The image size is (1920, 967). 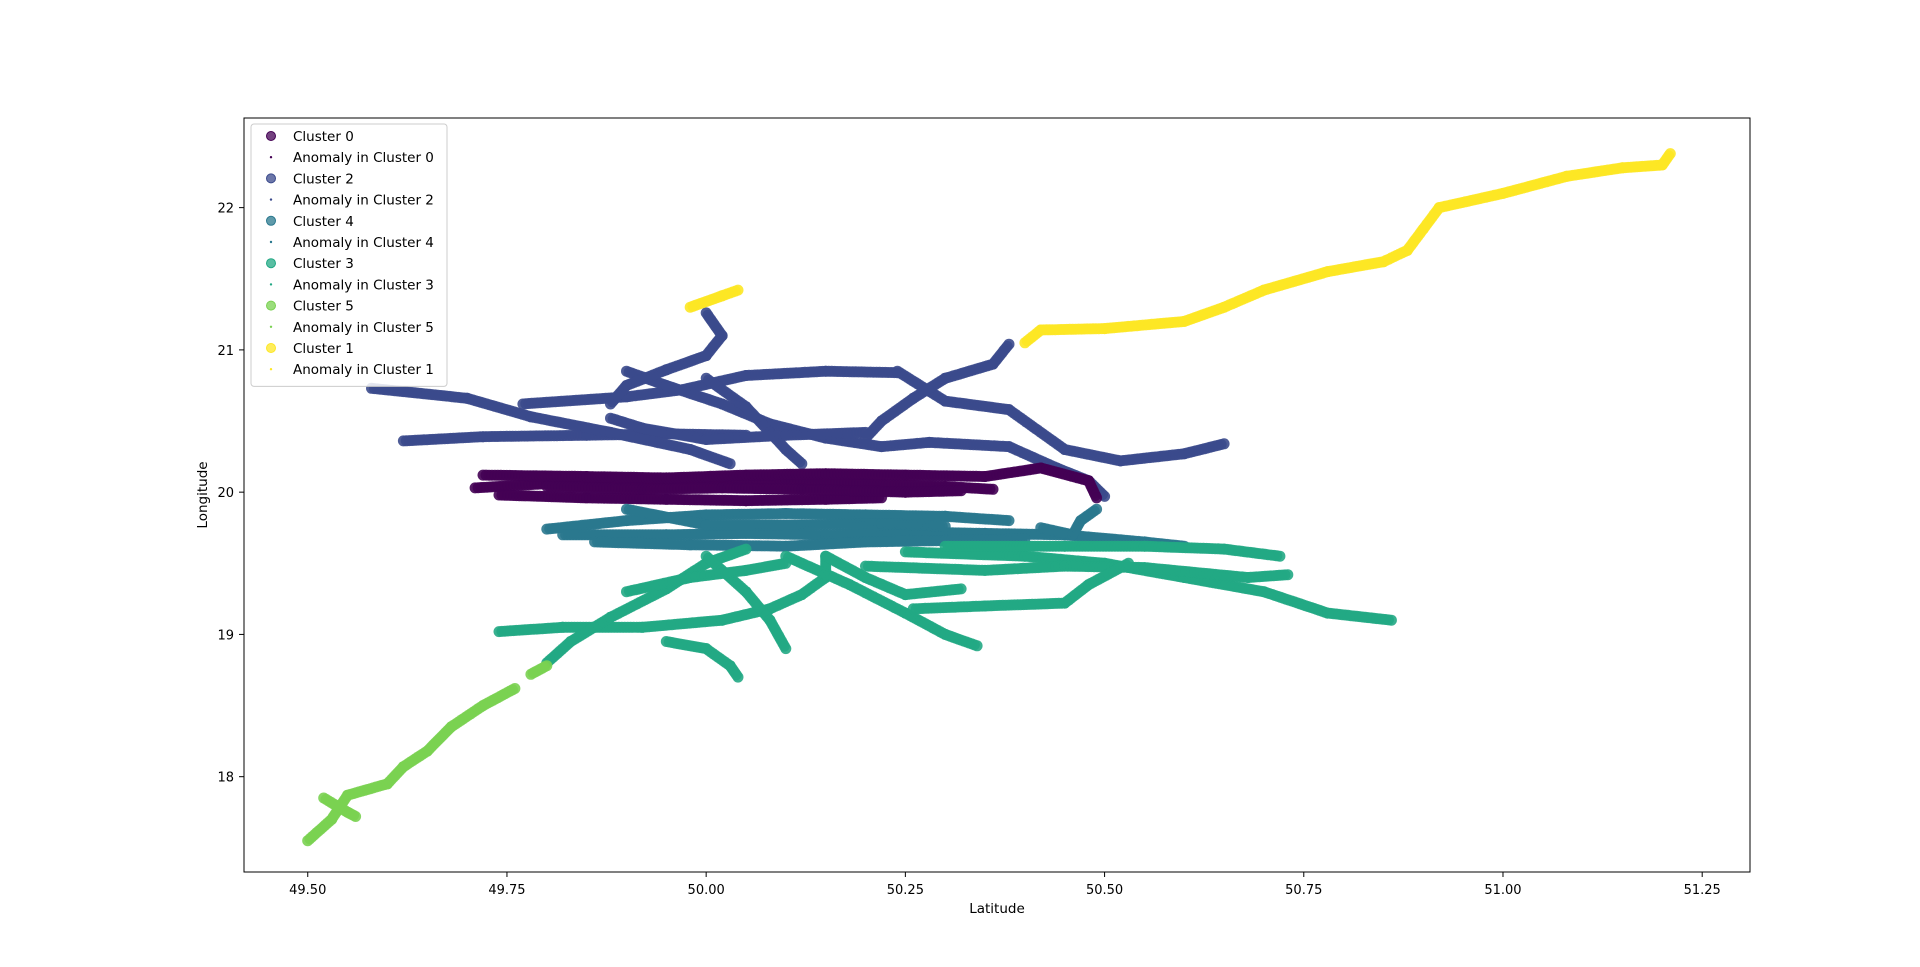 I want to click on legend-box, so click(x=349, y=255).